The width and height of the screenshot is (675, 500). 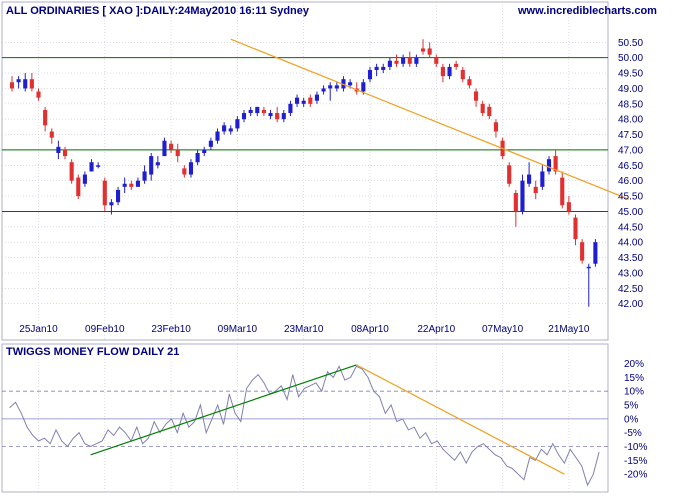 What do you see at coordinates (460, 419) in the screenshot?
I see `money-flow-trendline-orange` at bounding box center [460, 419].